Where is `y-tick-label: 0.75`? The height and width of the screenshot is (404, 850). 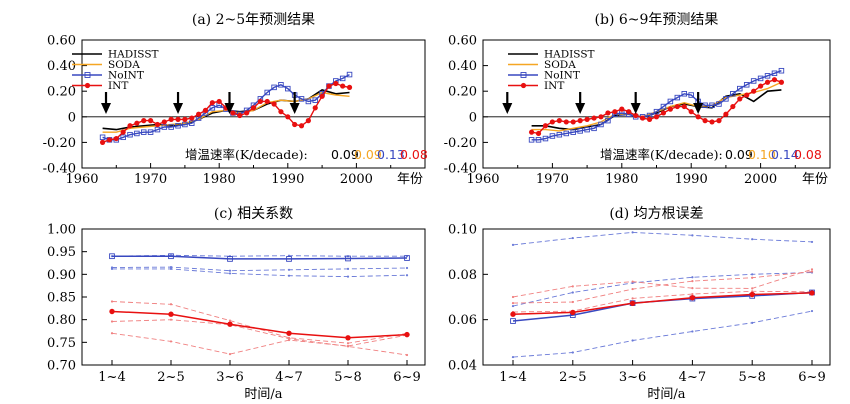 y-tick-label: 0.75 is located at coordinates (61, 343).